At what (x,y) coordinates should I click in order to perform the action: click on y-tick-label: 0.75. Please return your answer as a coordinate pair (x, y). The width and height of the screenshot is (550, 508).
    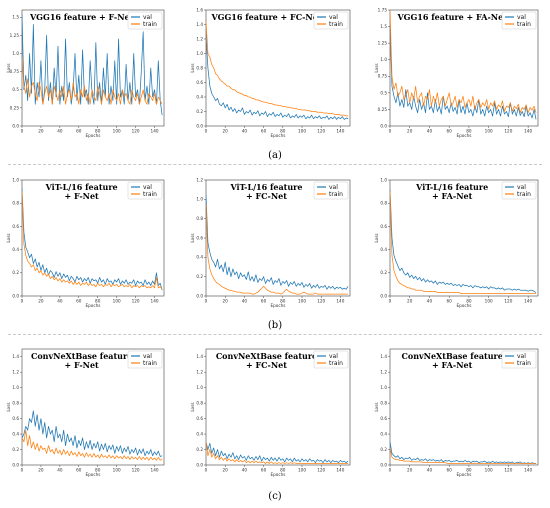
    Looking at the image, I should click on (15, 71).